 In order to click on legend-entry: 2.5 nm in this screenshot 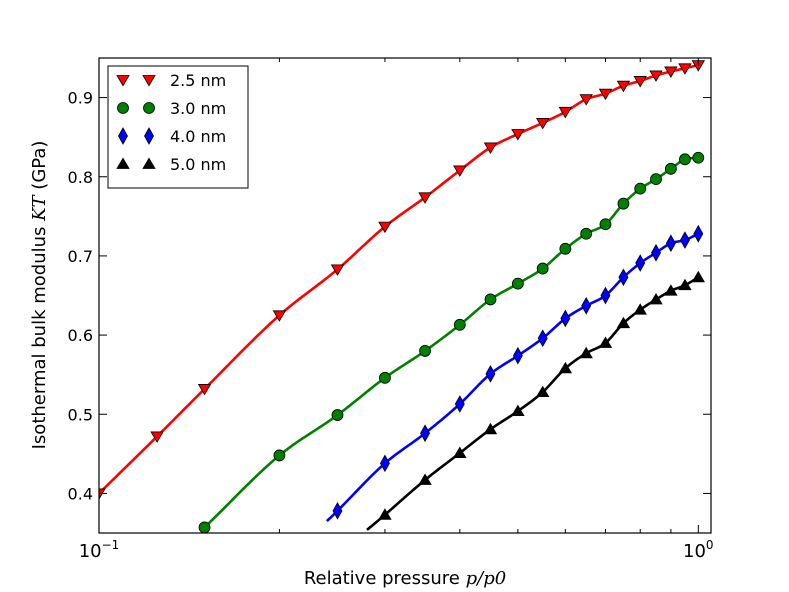, I will do `click(171, 80)`.